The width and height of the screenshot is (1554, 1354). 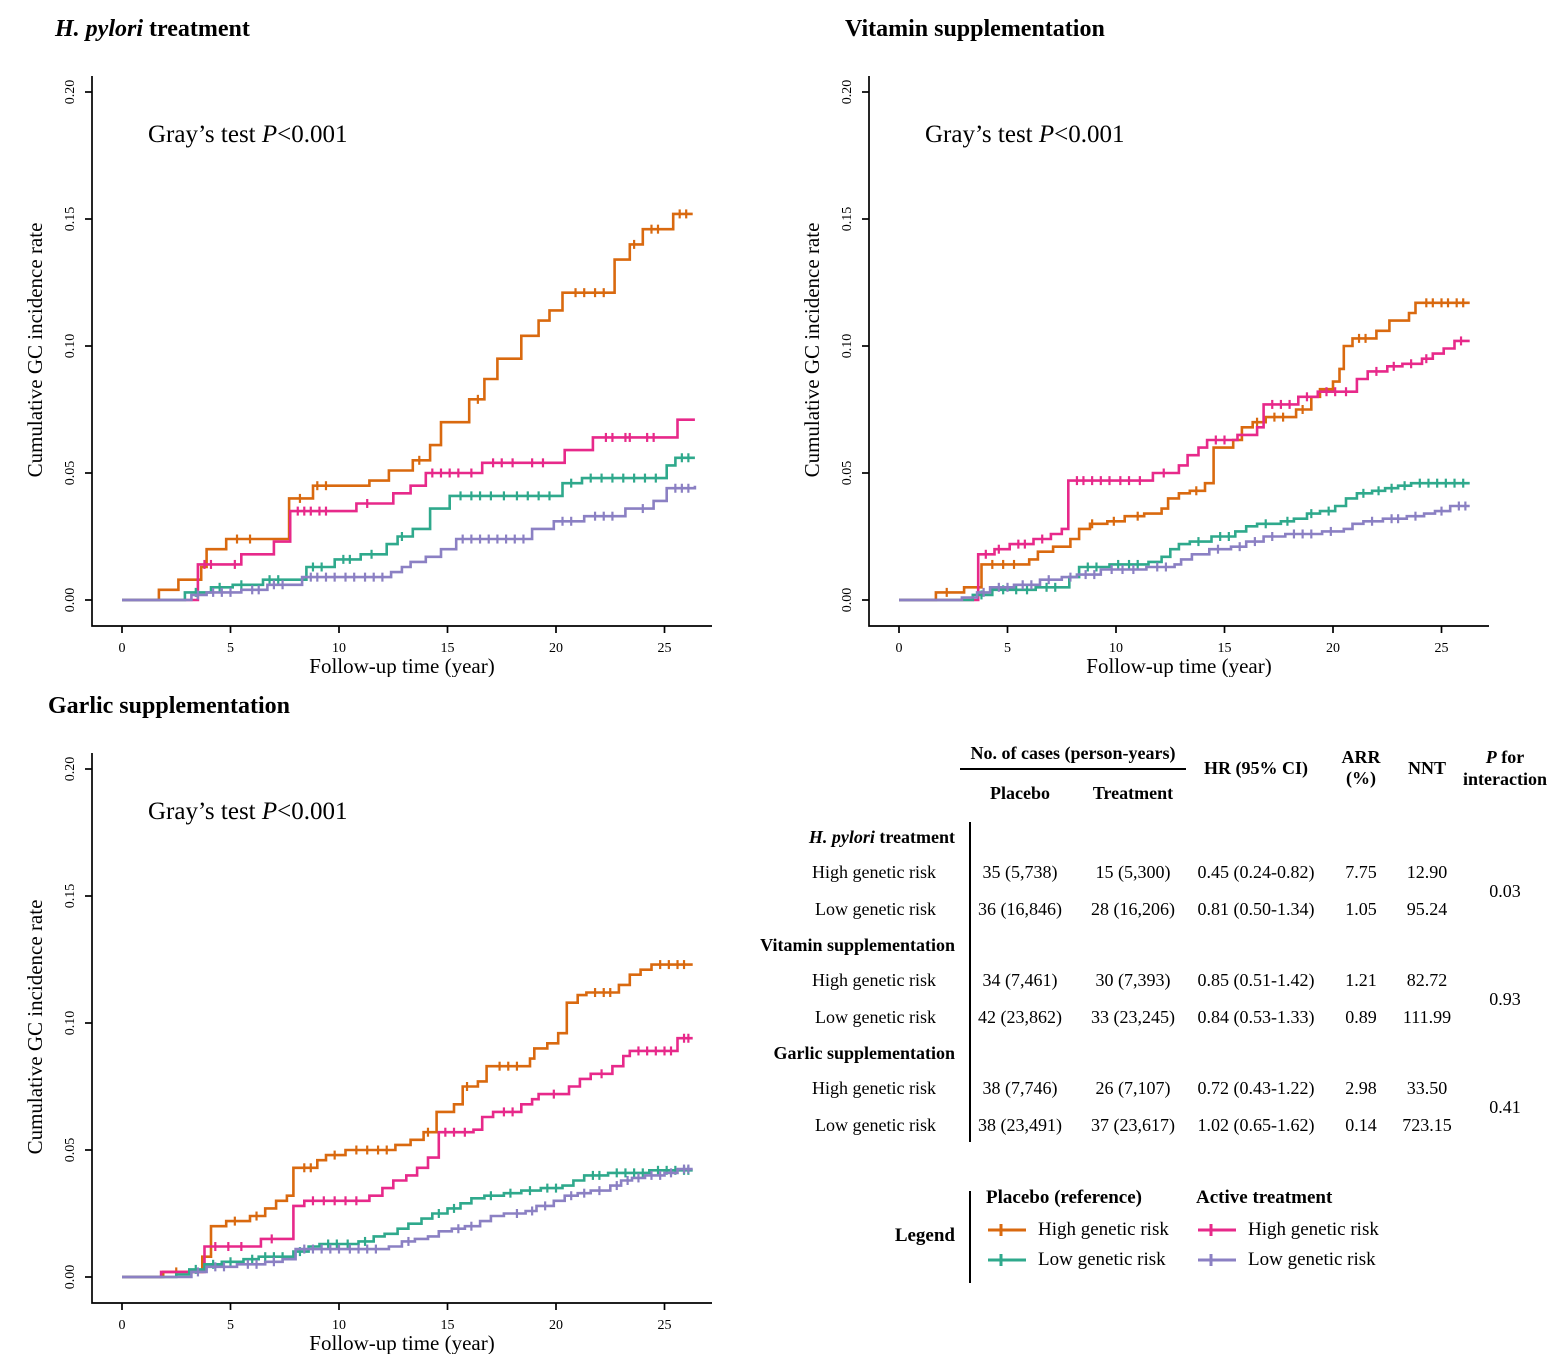 What do you see at coordinates (1256, 872) in the screenshot?
I see `cell-hr: 0.45 (0.24-0.82)` at bounding box center [1256, 872].